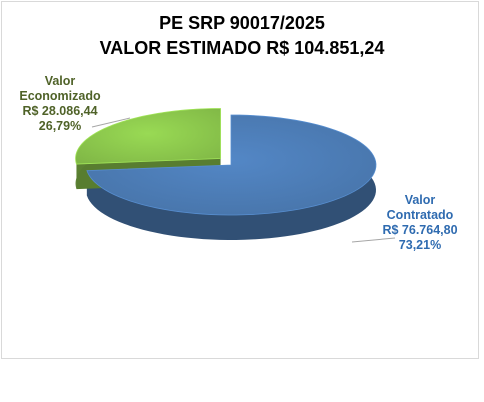  I want to click on slice-amount: R$ 28.086,44, so click(60, 111).